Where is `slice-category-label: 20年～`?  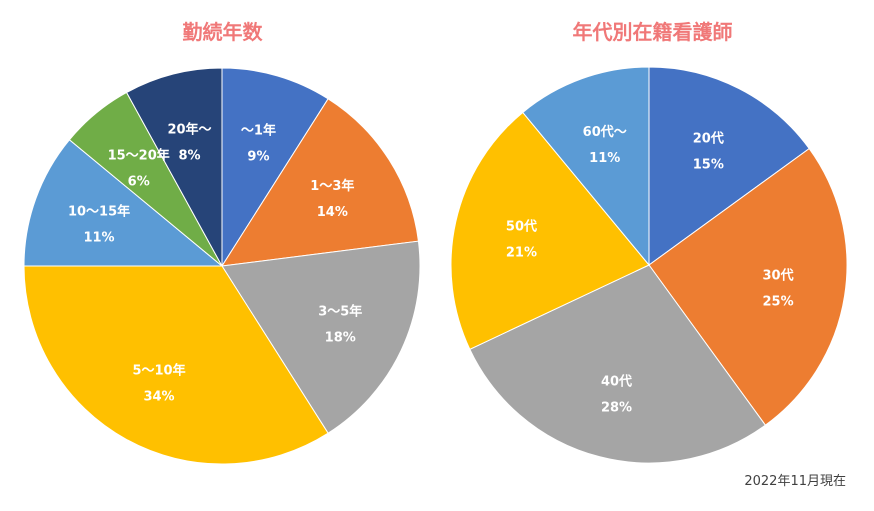 slice-category-label: 20年～ is located at coordinates (189, 129).